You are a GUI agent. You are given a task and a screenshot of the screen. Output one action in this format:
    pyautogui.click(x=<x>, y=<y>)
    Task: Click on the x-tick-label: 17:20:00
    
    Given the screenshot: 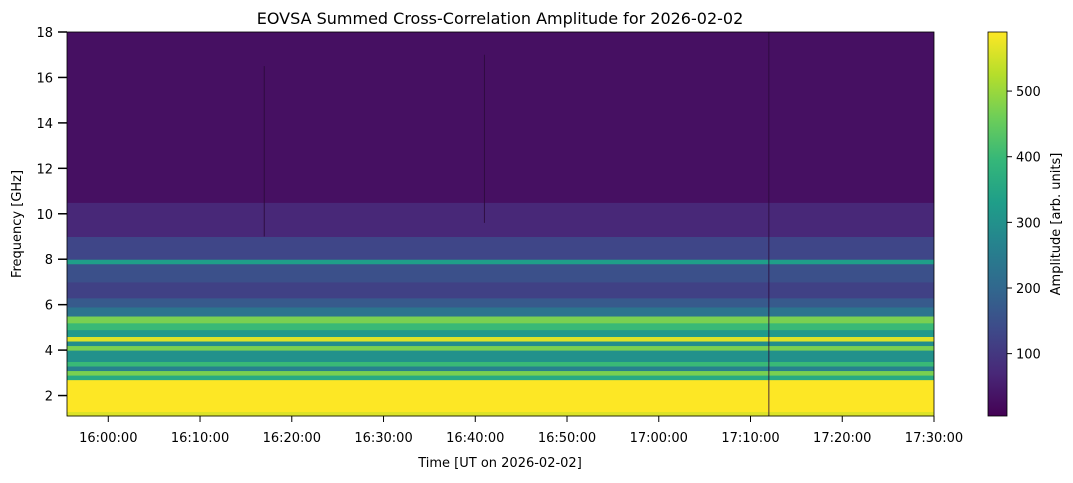 What is the action you would take?
    pyautogui.click(x=842, y=438)
    